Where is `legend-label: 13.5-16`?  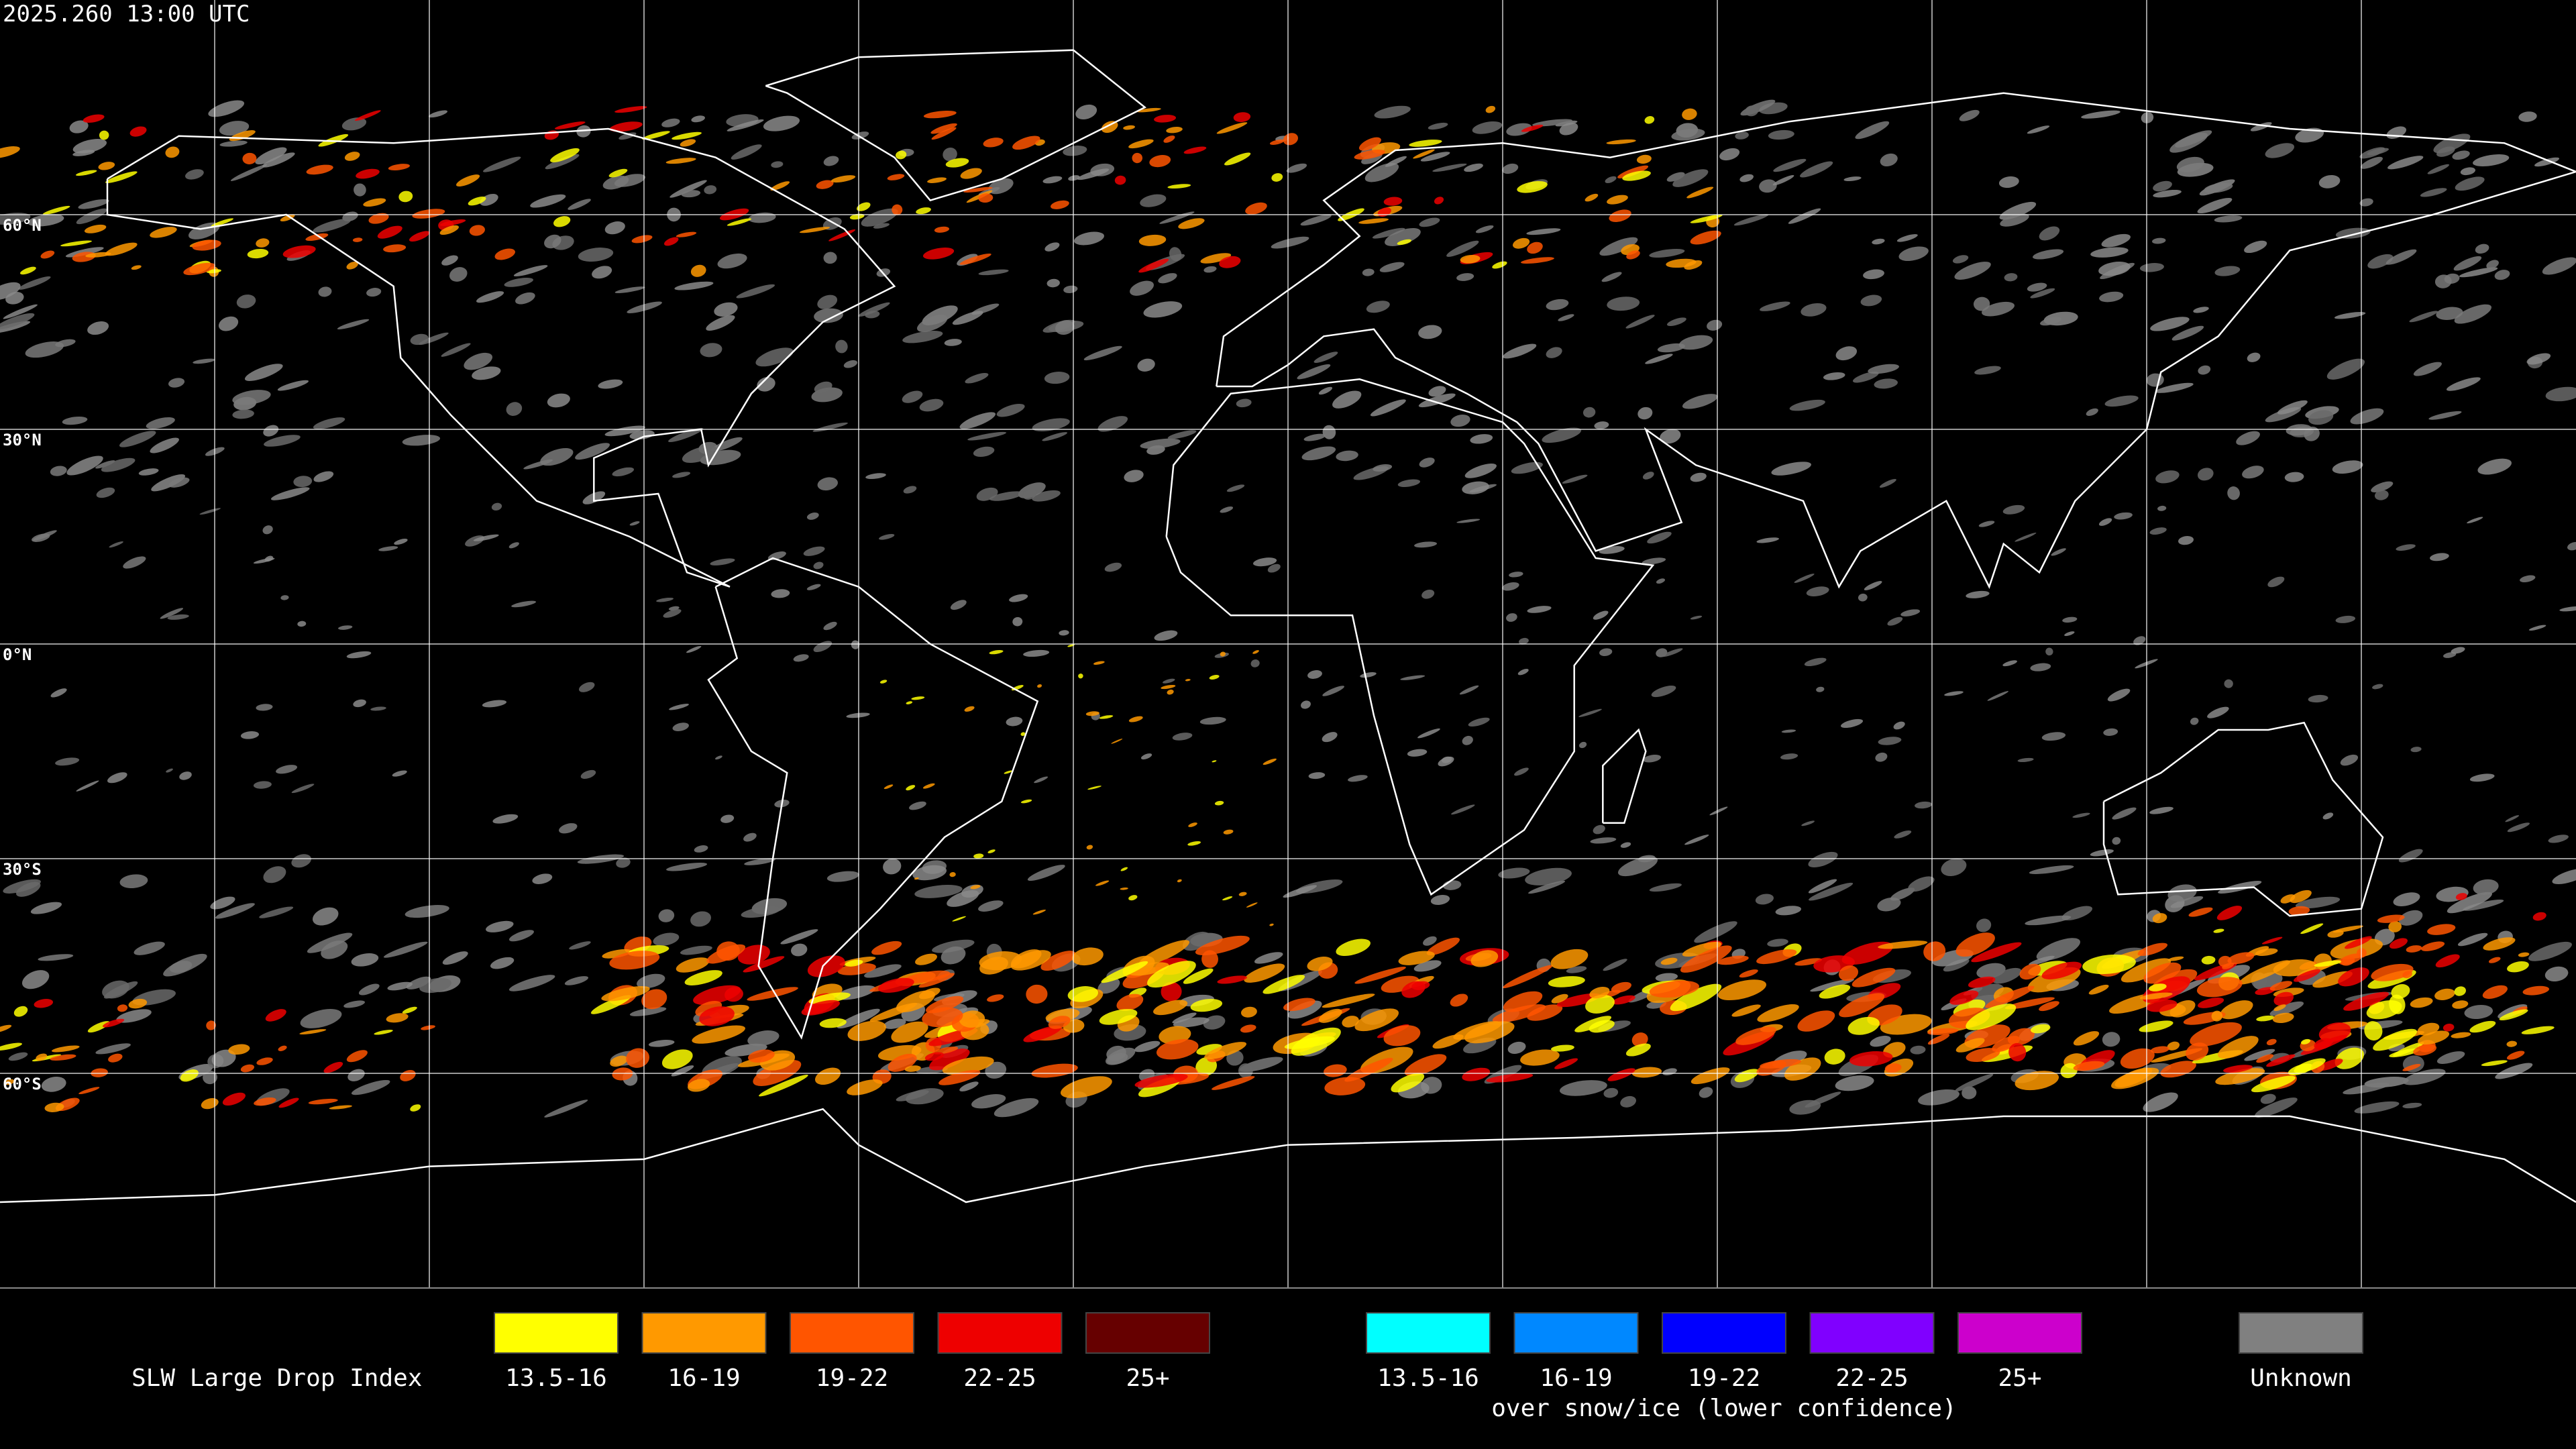
legend-label: 13.5-16 is located at coordinates (1428, 1378).